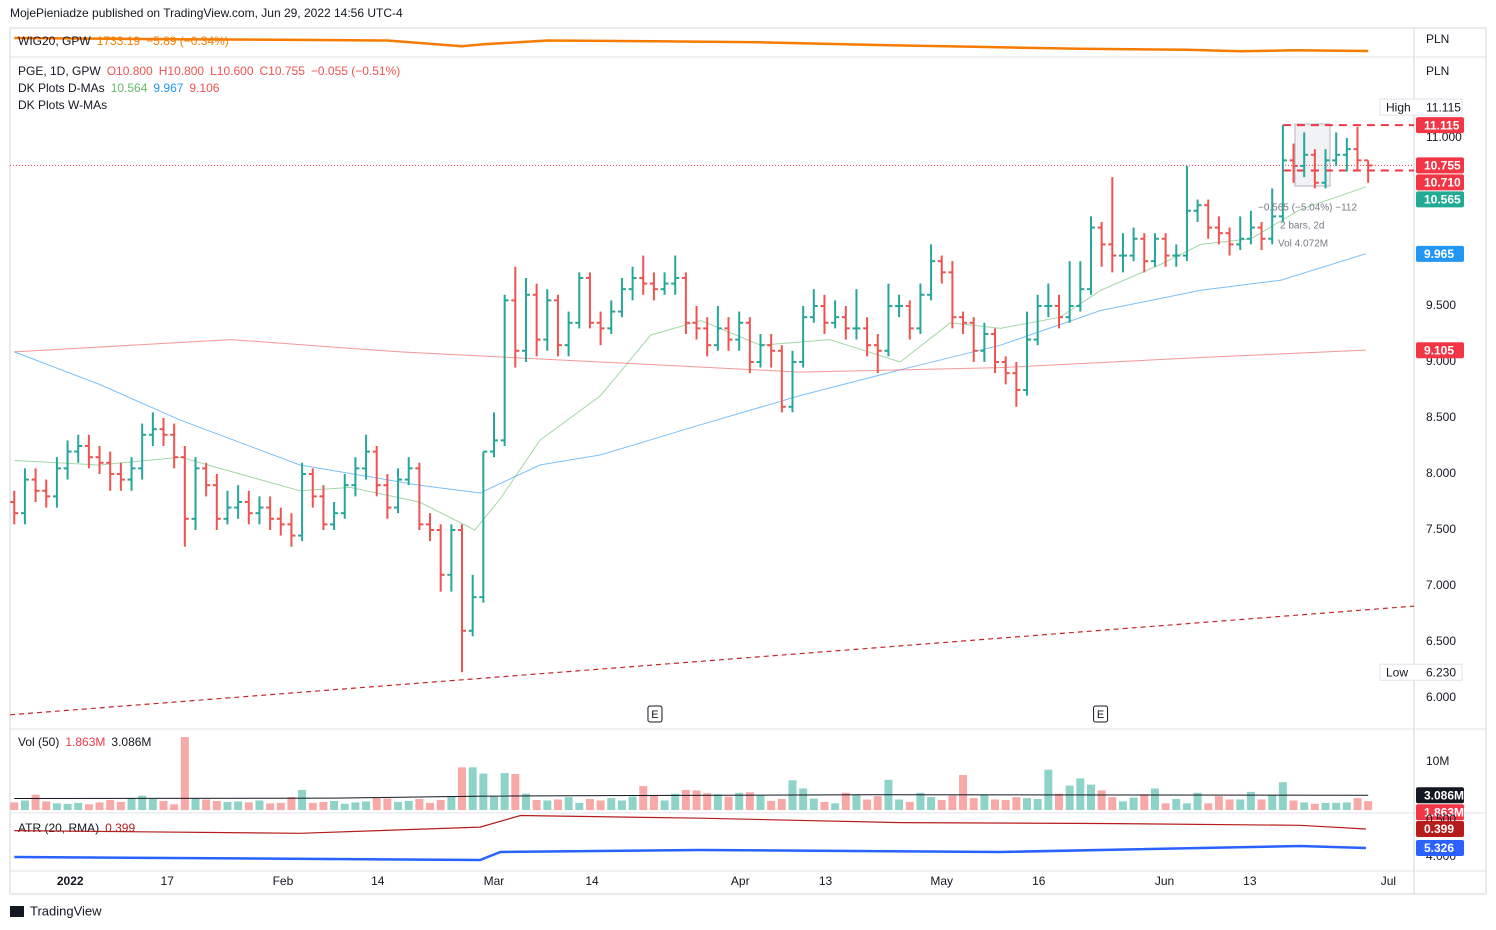  What do you see at coordinates (1441, 697) in the screenshot?
I see `y-tick-label: 6.000` at bounding box center [1441, 697].